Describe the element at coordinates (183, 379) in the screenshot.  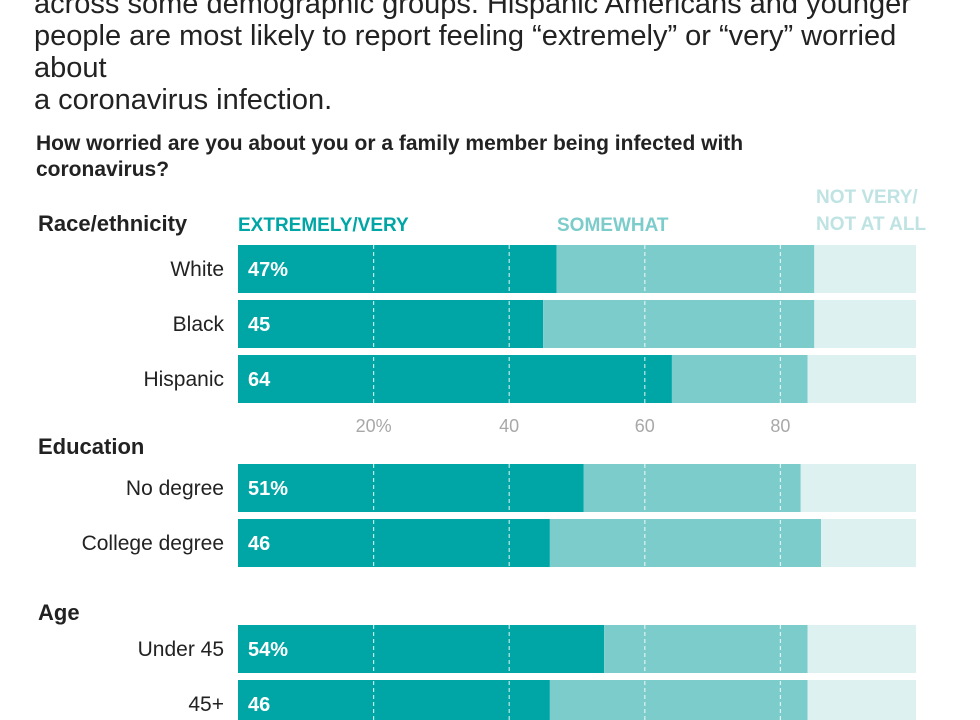
I see `category-label: Hispanic` at that location.